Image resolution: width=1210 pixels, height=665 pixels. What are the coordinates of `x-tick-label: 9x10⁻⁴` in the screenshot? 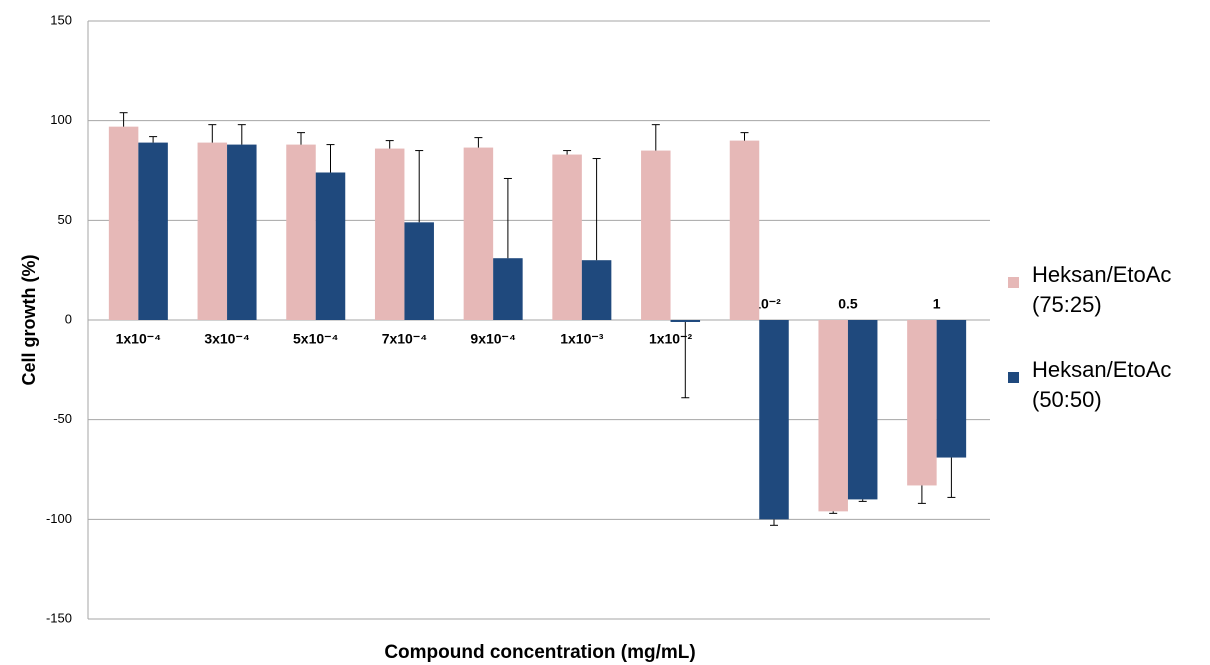 It's located at (493, 339).